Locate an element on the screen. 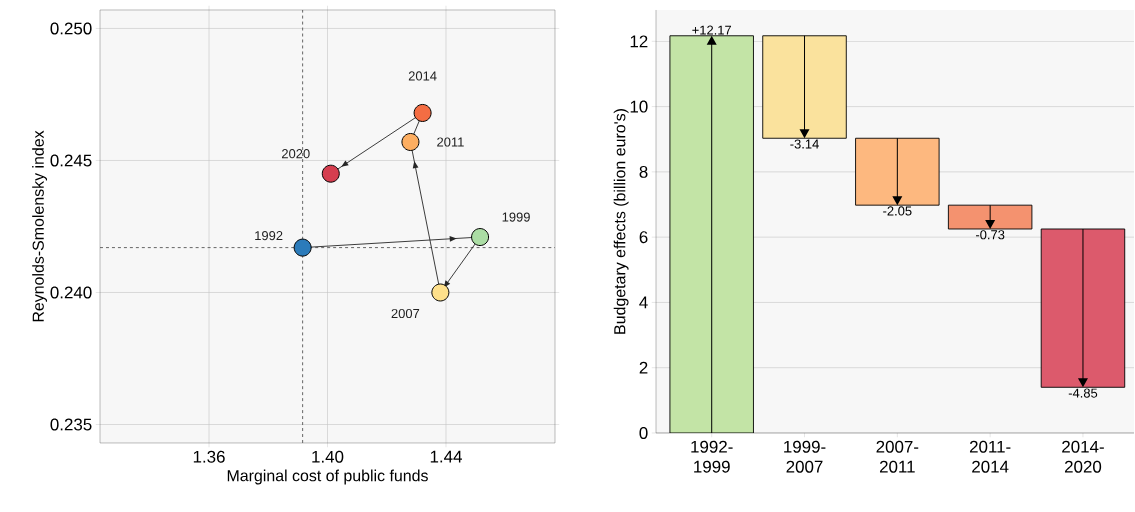 This screenshot has width=1135, height=512. x-tick-label: 2014-2020 is located at coordinates (1083, 456).